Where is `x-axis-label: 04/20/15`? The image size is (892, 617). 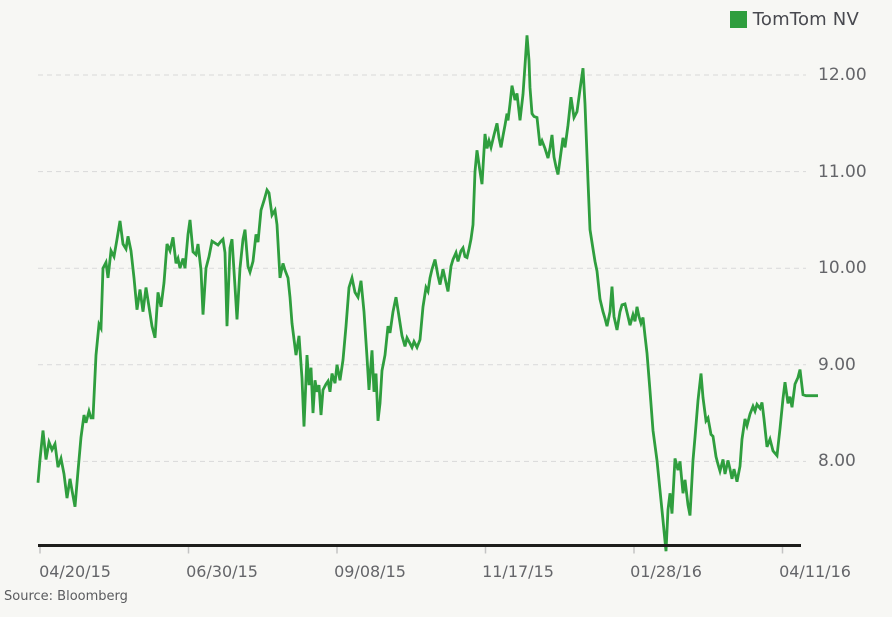
x-axis-label: 04/20/15 is located at coordinates (75, 571).